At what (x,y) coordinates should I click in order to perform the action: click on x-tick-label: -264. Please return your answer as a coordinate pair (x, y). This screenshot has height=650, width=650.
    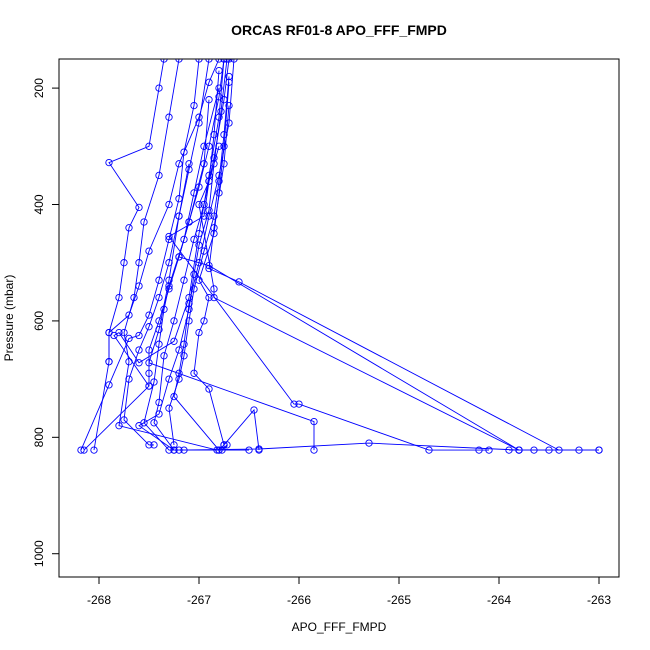
    Looking at the image, I should click on (499, 600).